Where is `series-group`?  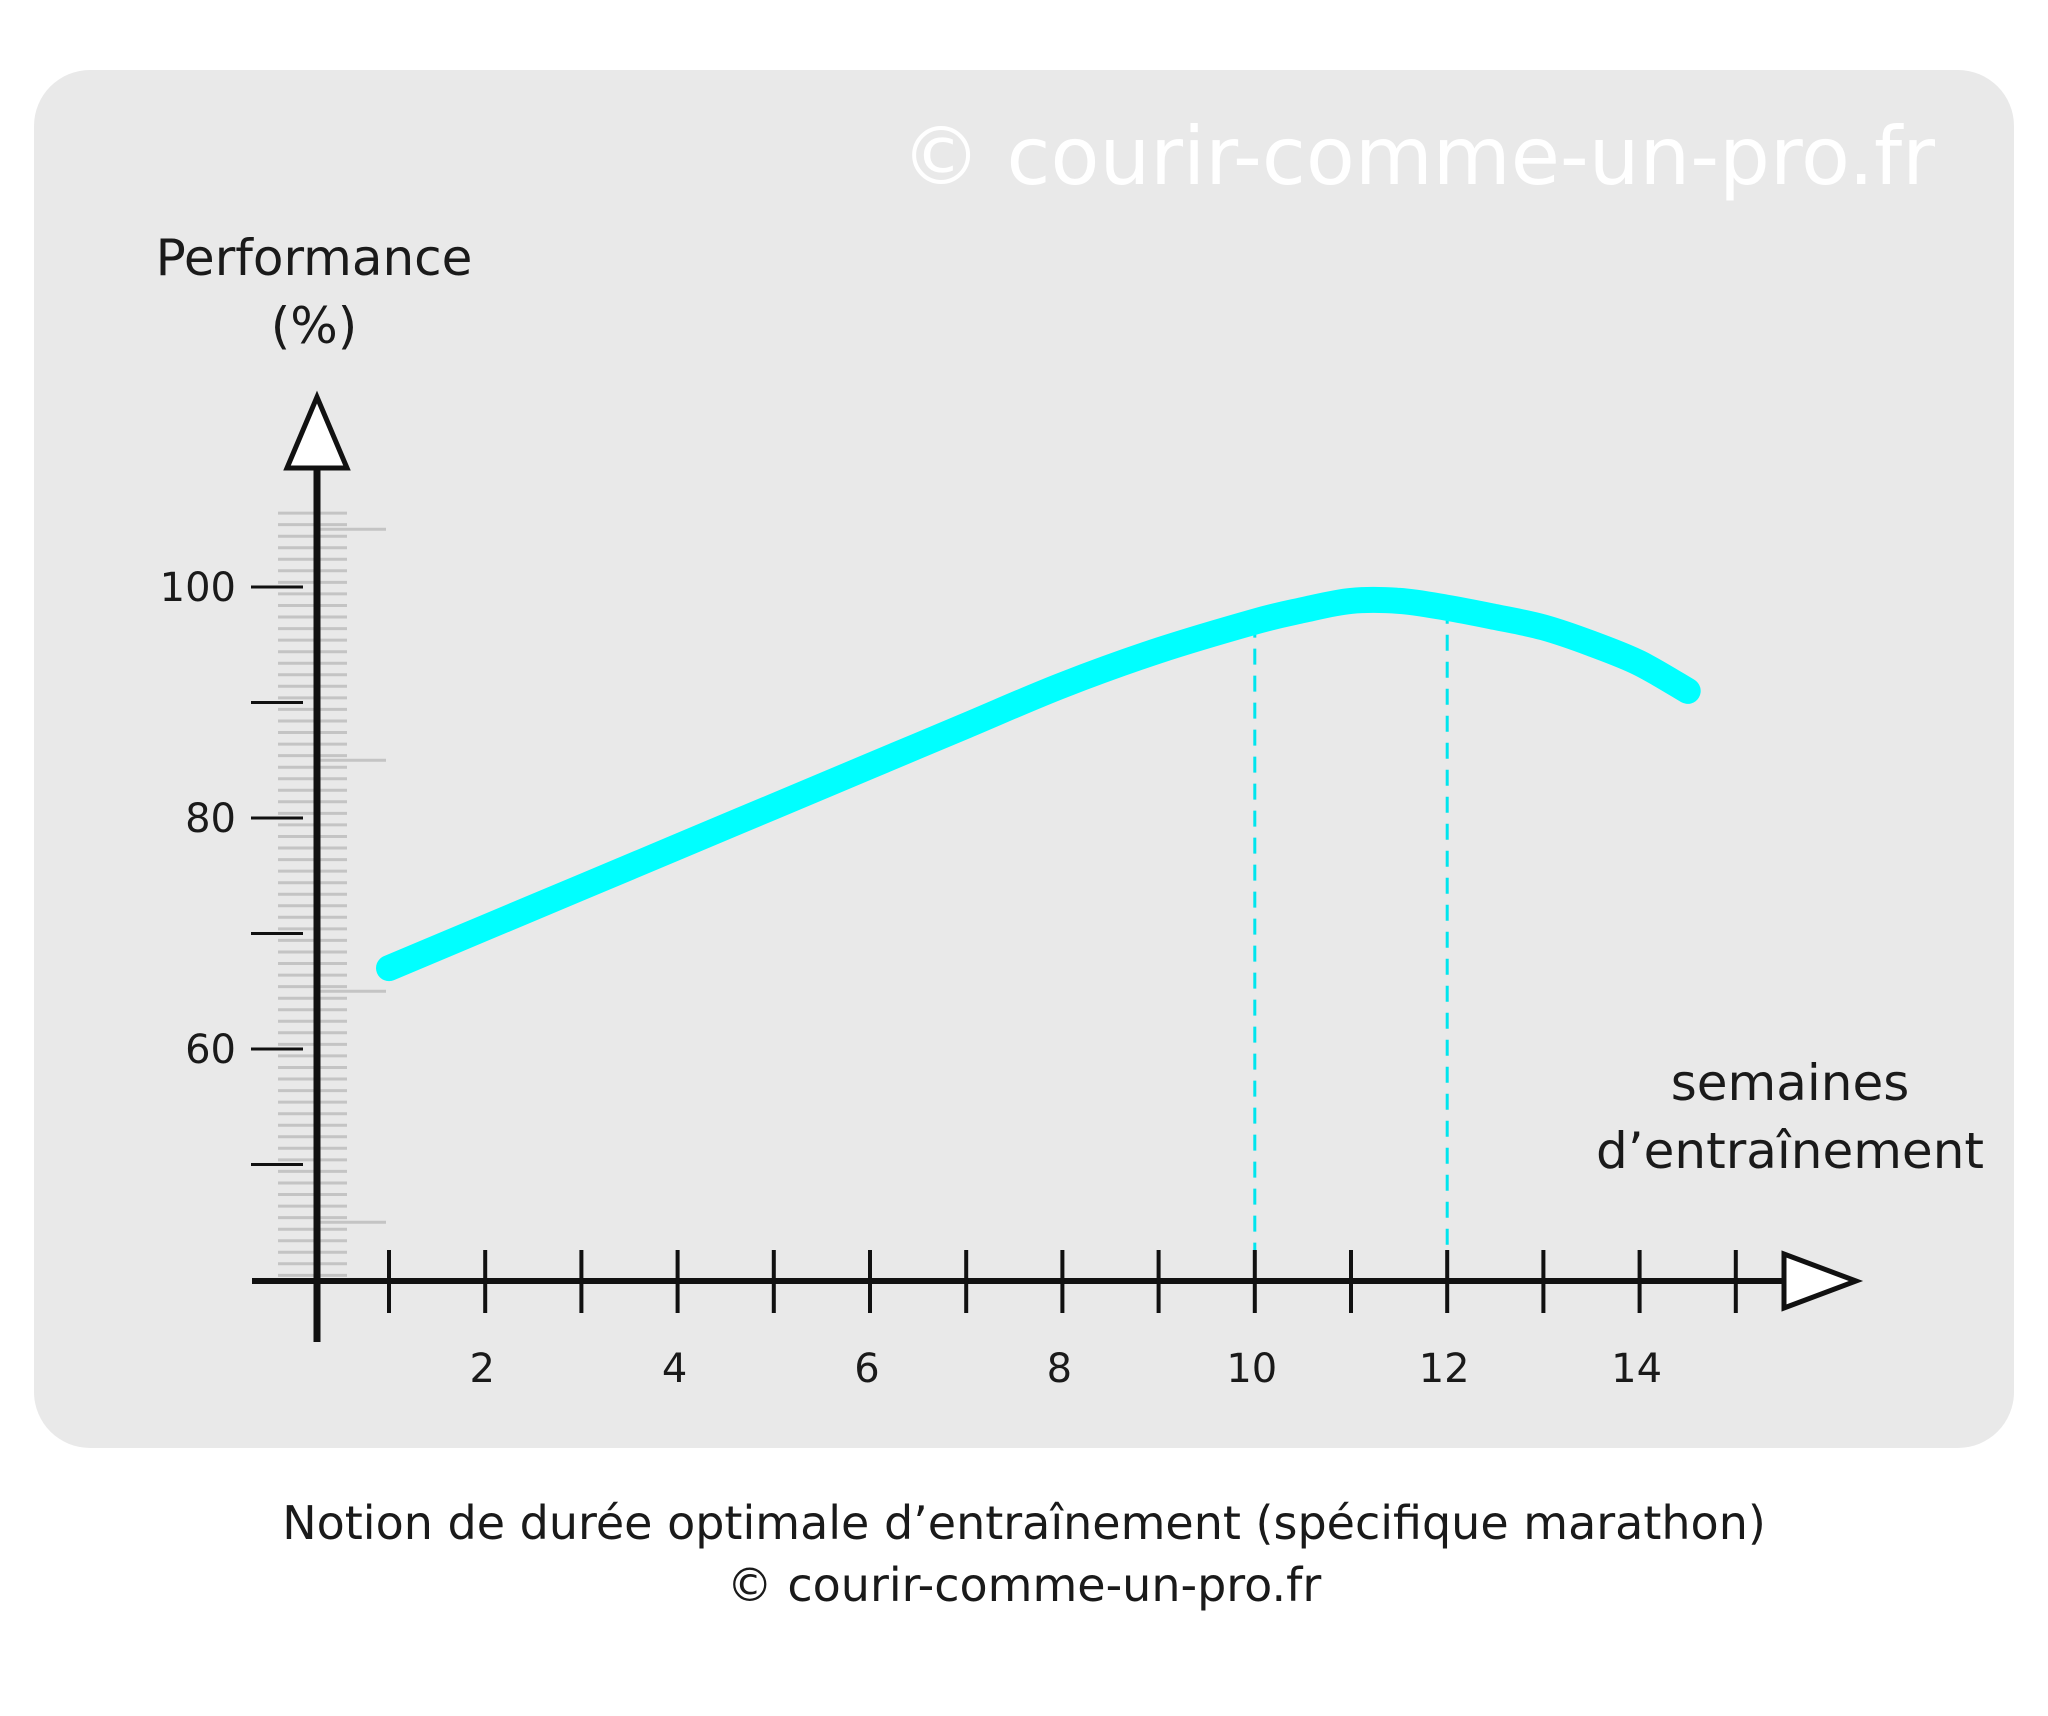
series-group is located at coordinates (1038, 784).